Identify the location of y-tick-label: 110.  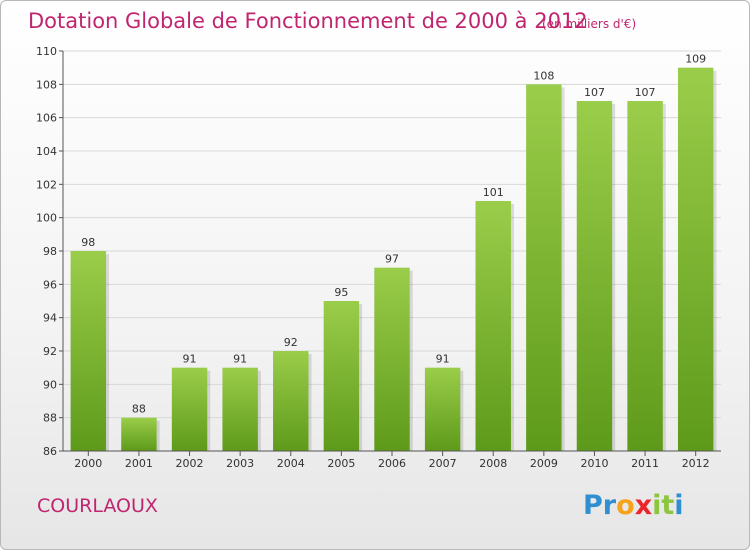
(46, 51).